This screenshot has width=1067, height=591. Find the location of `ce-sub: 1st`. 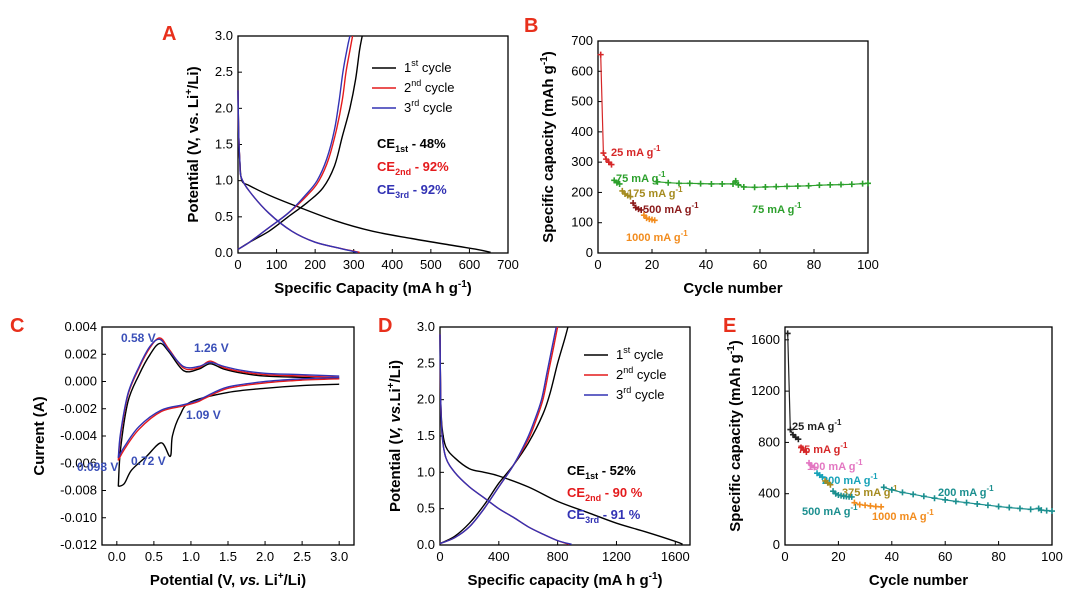

ce-sub: 1st is located at coordinates (401, 149).